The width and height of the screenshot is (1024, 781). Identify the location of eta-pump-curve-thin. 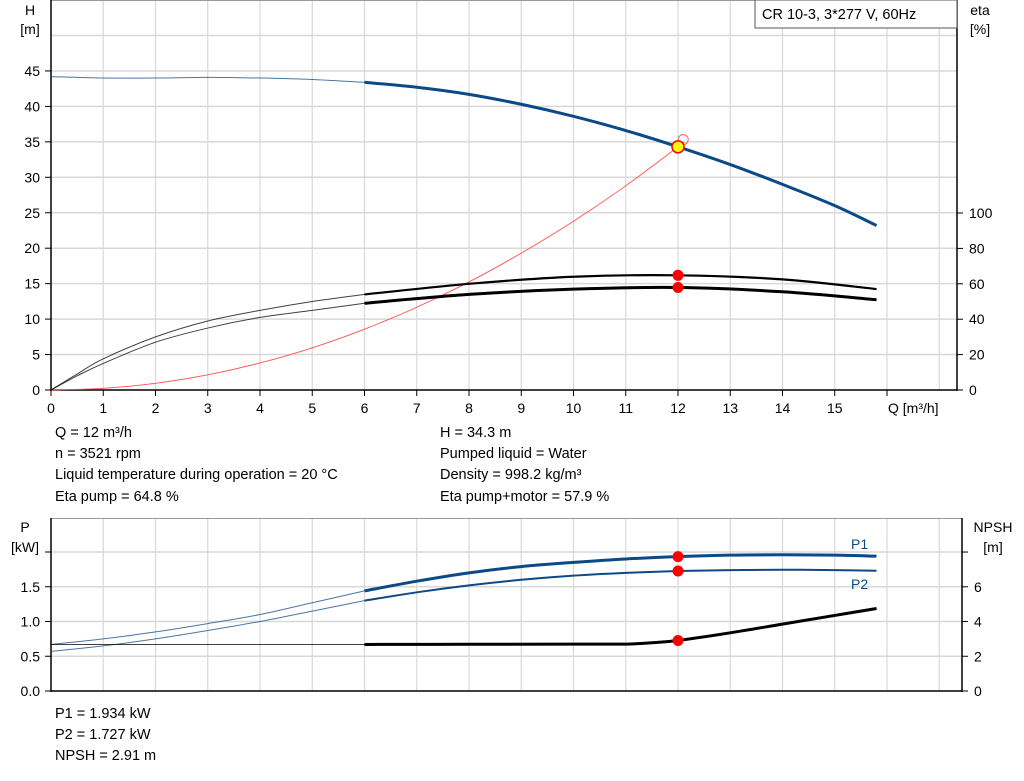
(207, 342).